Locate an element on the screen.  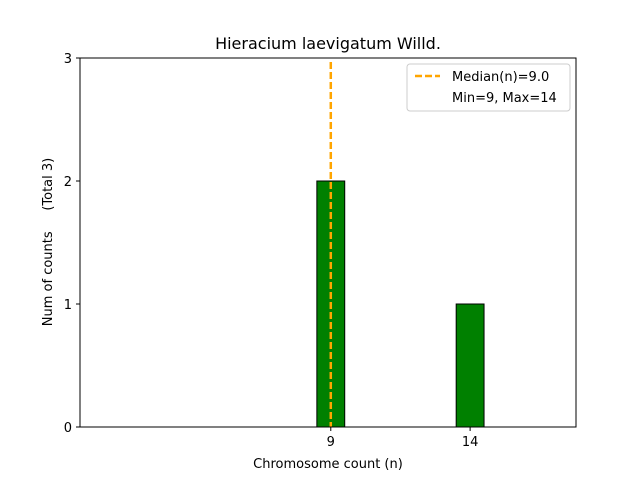
legend-box is located at coordinates (488, 87).